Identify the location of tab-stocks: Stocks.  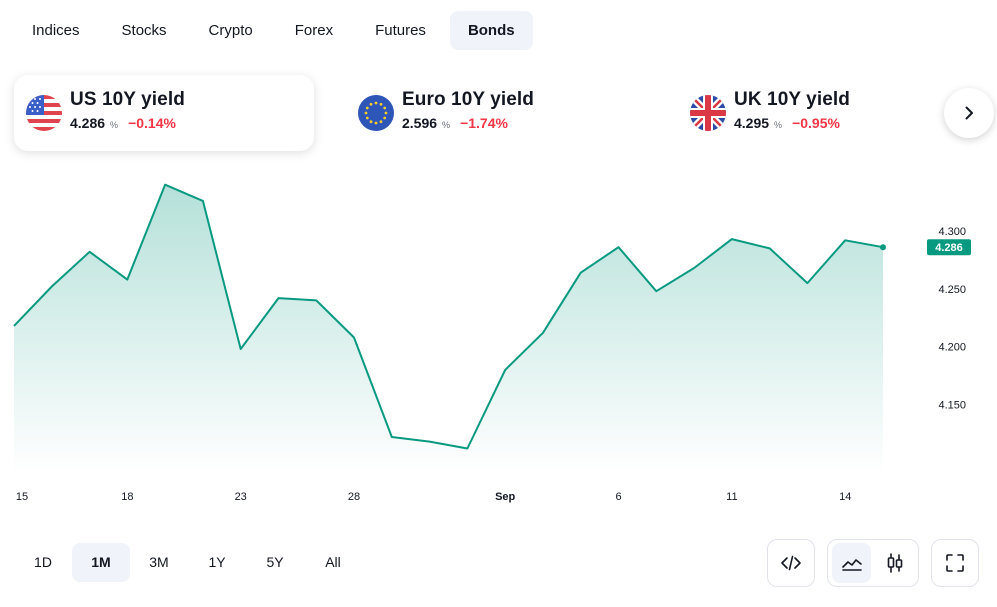
(144, 30).